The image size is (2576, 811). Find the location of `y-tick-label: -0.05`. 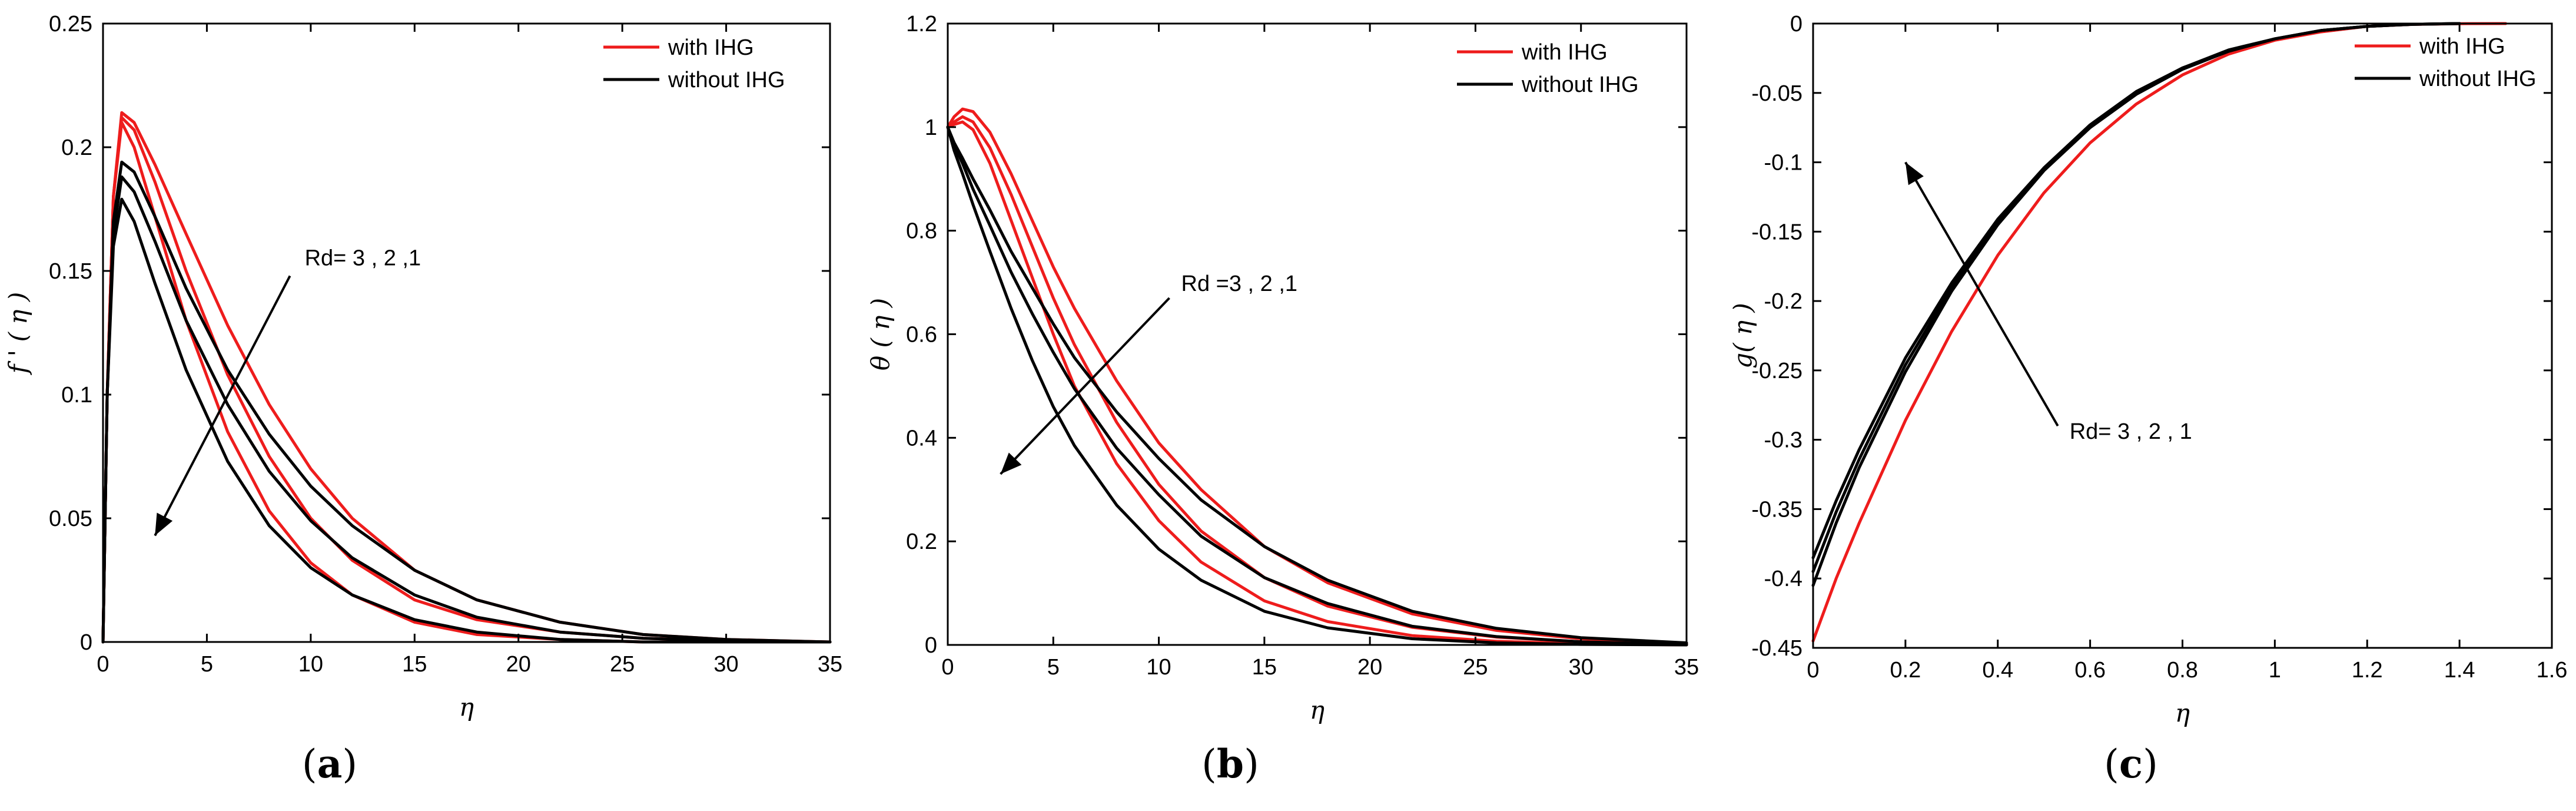

y-tick-label: -0.05 is located at coordinates (1777, 93).